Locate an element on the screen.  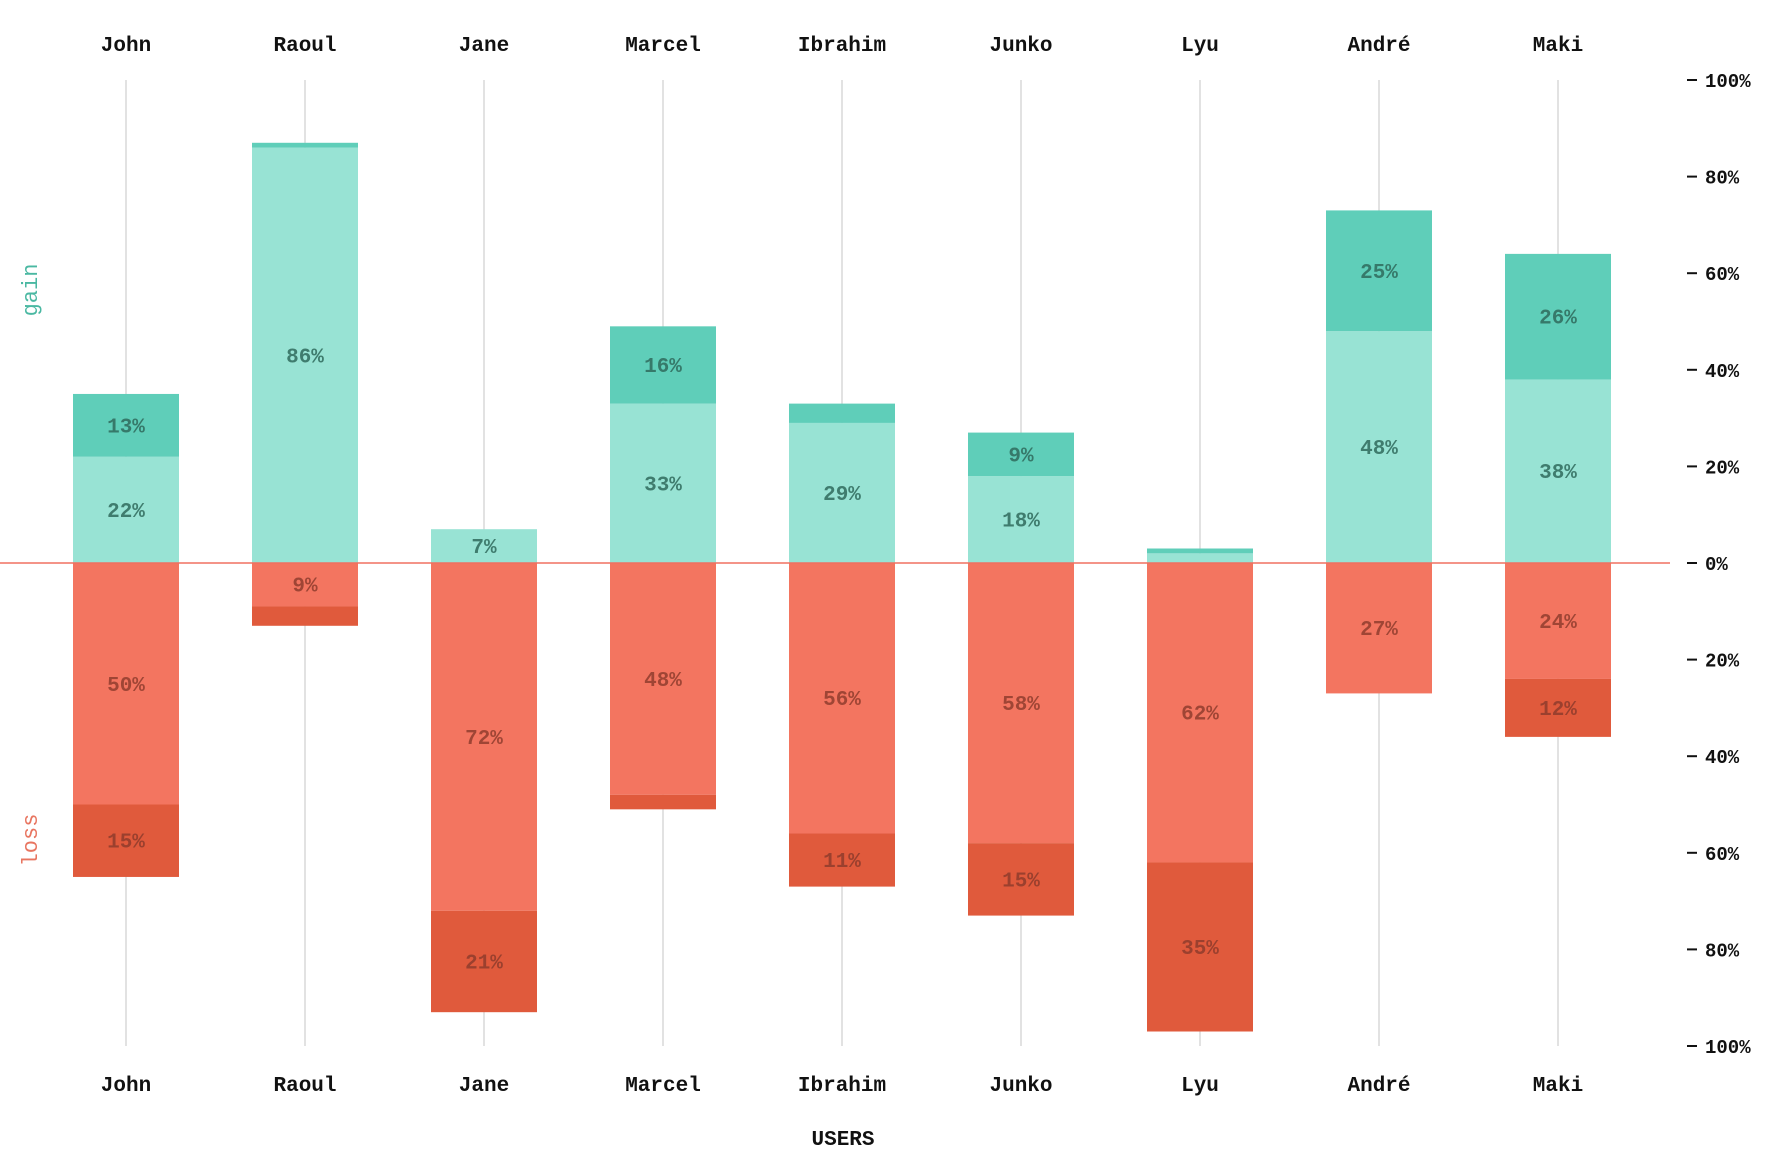
value-label: 27% is located at coordinates (1379, 630).